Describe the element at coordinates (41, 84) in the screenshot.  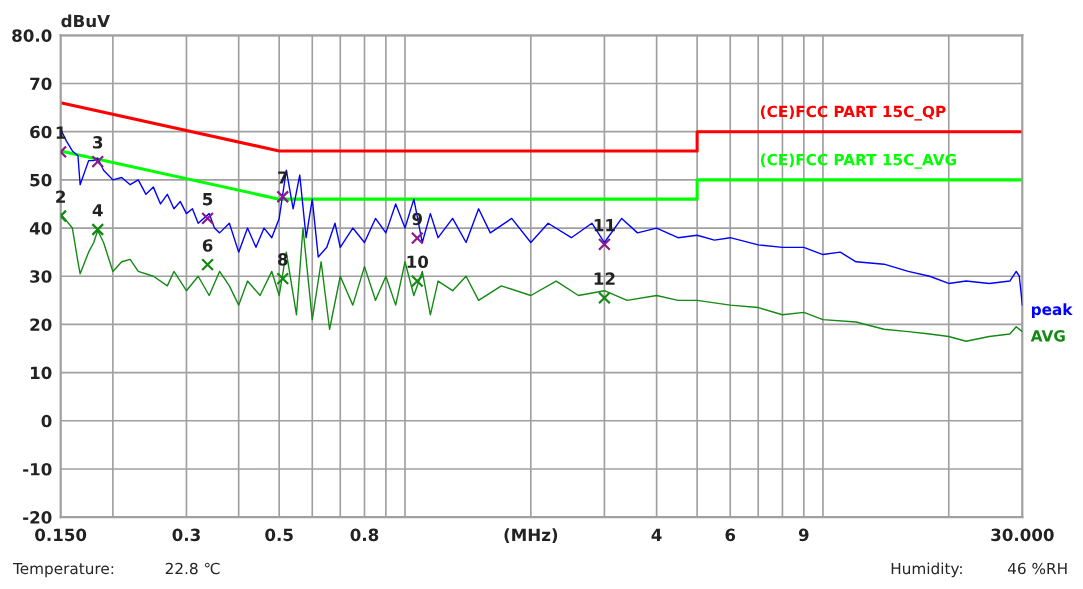
I see `y-tick-label: 70` at that location.